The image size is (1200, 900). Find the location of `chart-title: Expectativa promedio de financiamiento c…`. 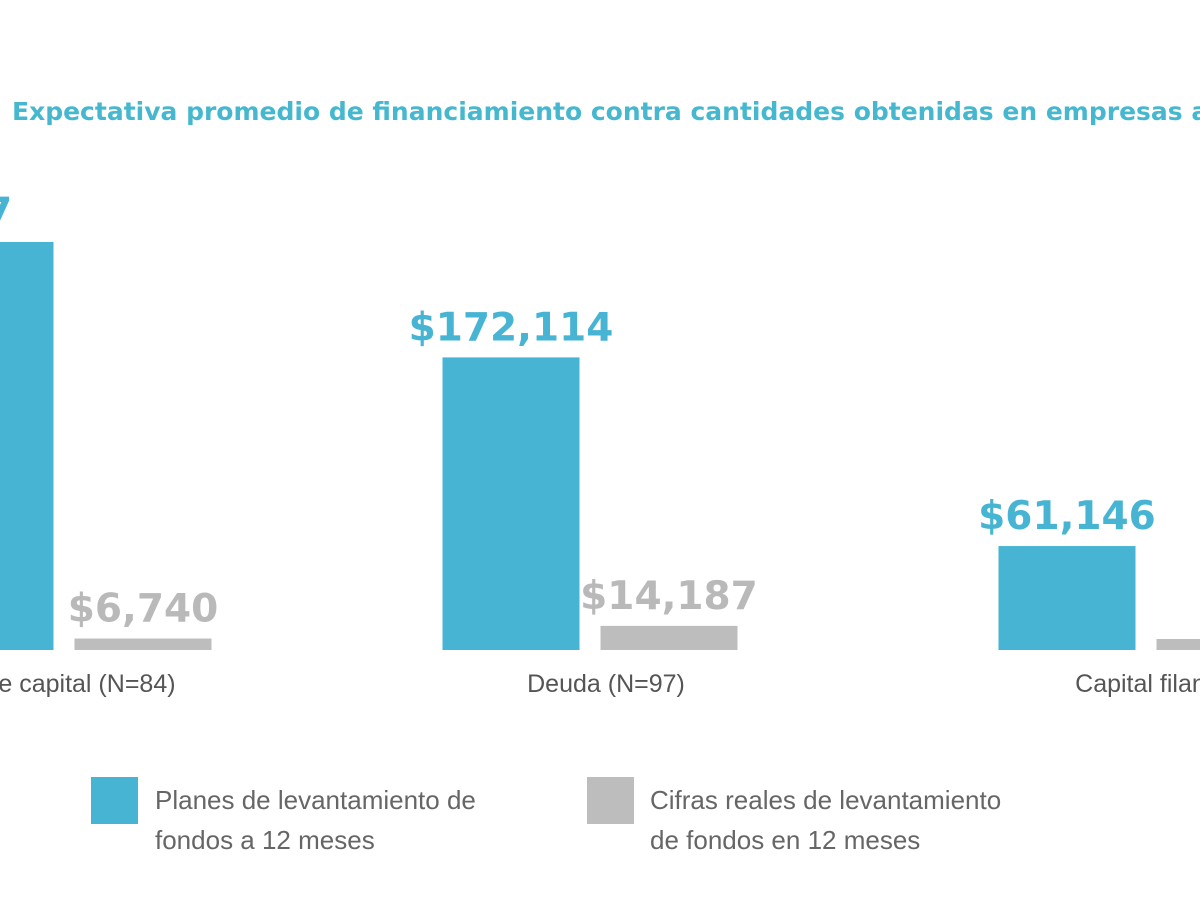

chart-title: Expectativa promedio de financiamiento c… is located at coordinates (606, 111).